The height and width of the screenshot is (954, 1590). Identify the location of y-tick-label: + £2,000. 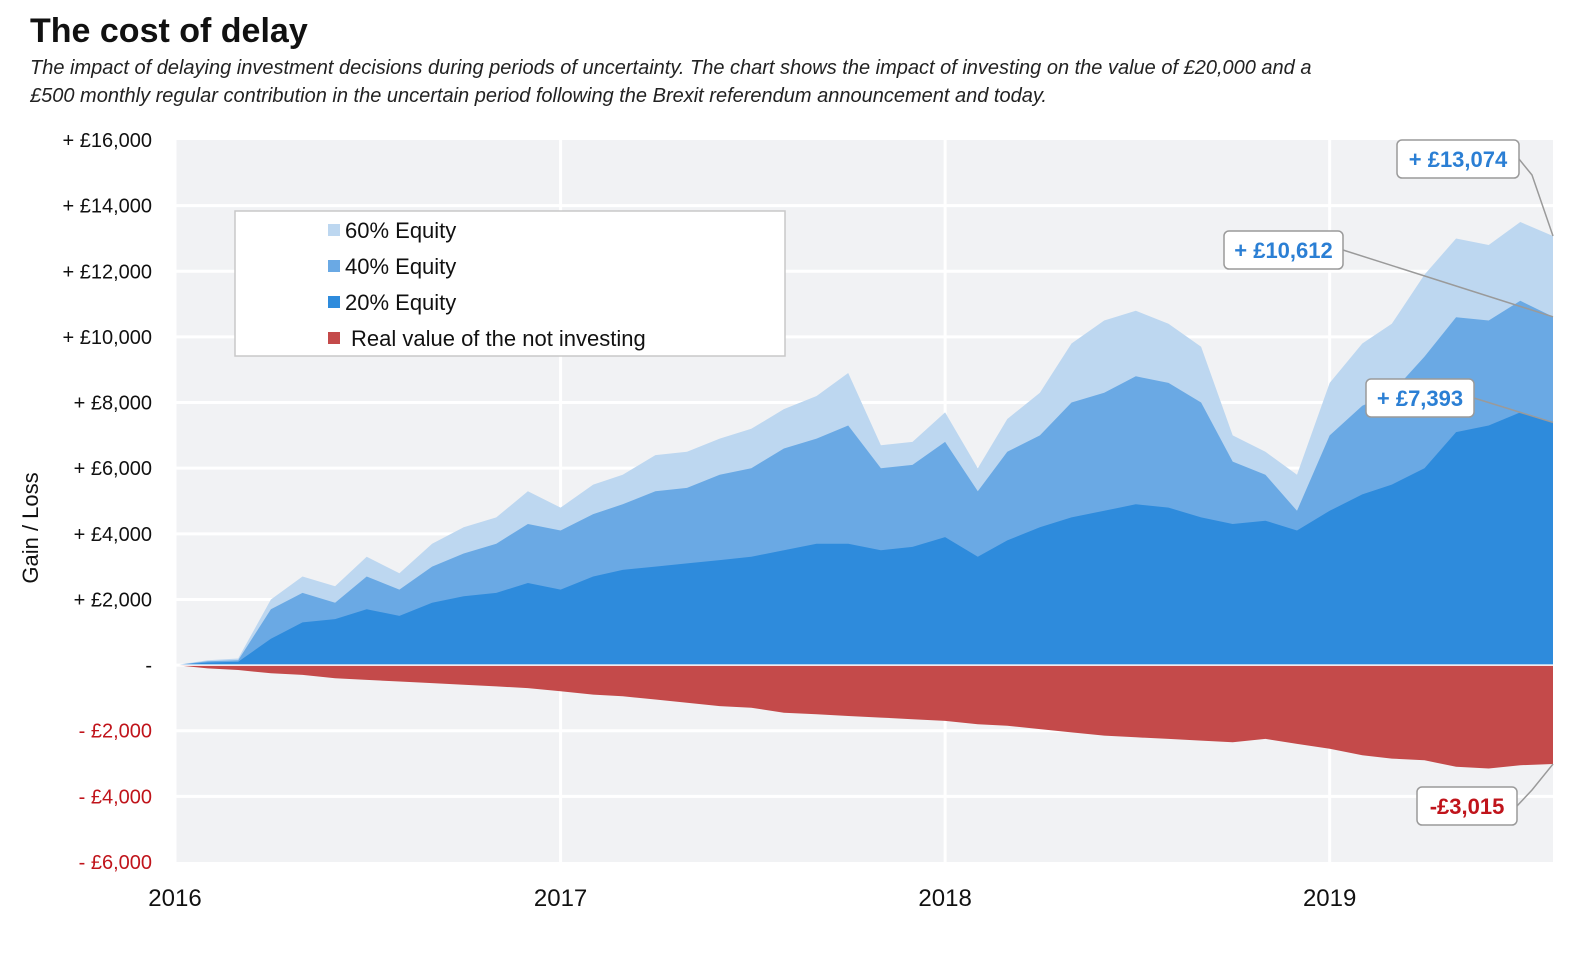
(113, 600).